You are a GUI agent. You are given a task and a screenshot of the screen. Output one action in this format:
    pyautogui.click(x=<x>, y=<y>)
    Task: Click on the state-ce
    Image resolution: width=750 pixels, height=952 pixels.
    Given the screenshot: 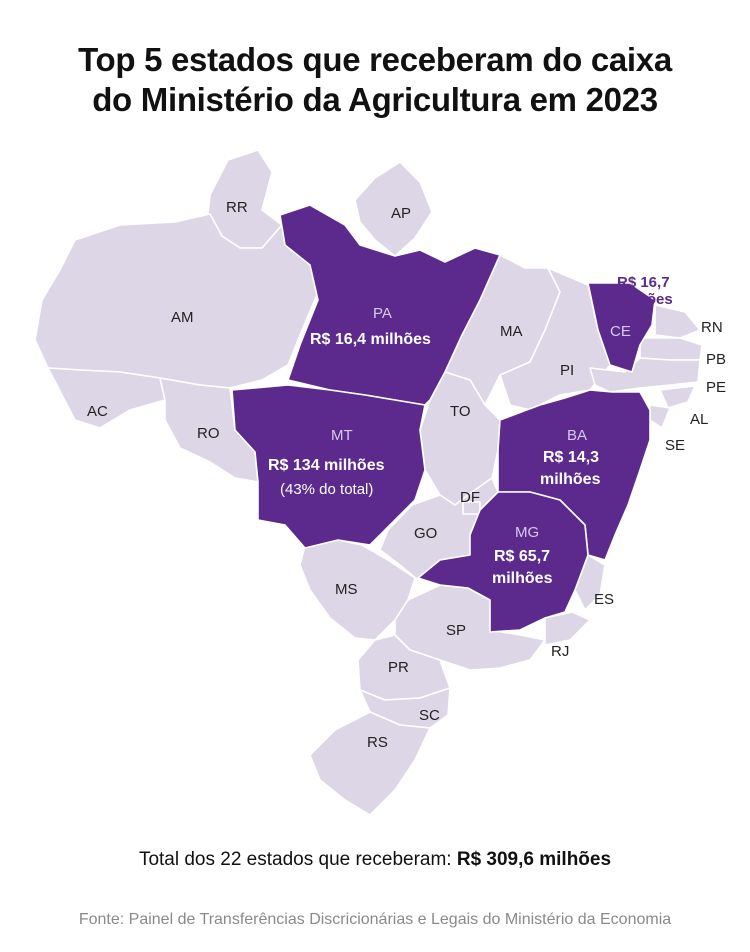 What is the action you would take?
    pyautogui.click(x=621, y=327)
    